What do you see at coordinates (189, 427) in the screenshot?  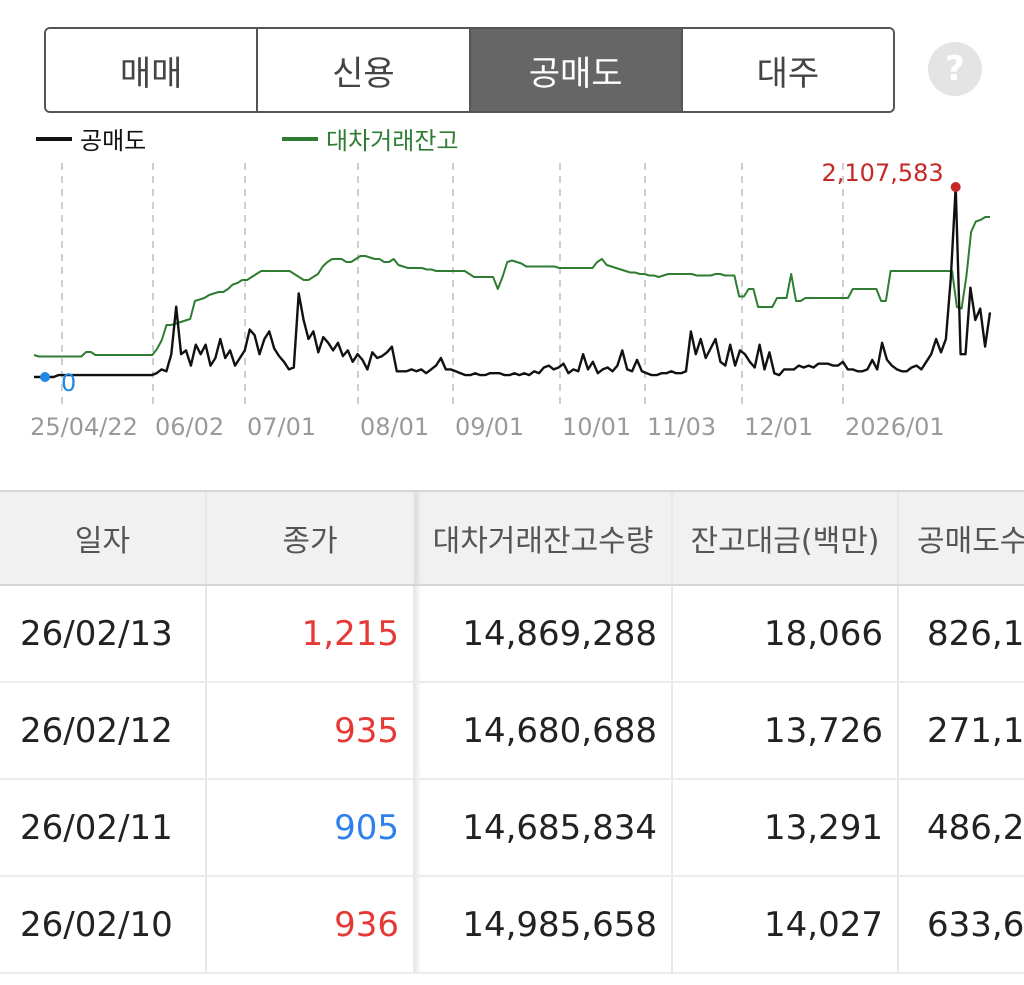 I see `x-tick-label: 06/02` at bounding box center [189, 427].